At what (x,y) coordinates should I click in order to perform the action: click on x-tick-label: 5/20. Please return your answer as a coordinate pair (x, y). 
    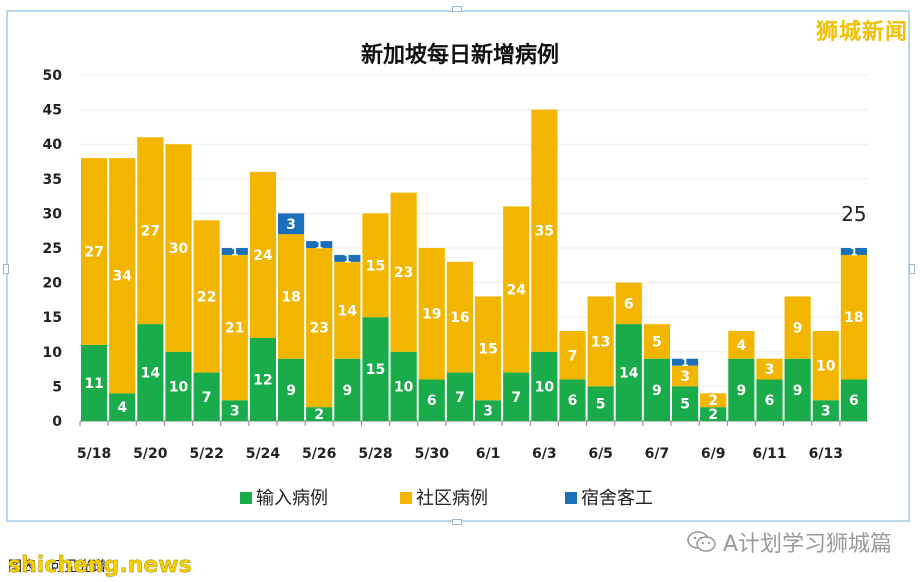
    Looking at the image, I should click on (150, 454).